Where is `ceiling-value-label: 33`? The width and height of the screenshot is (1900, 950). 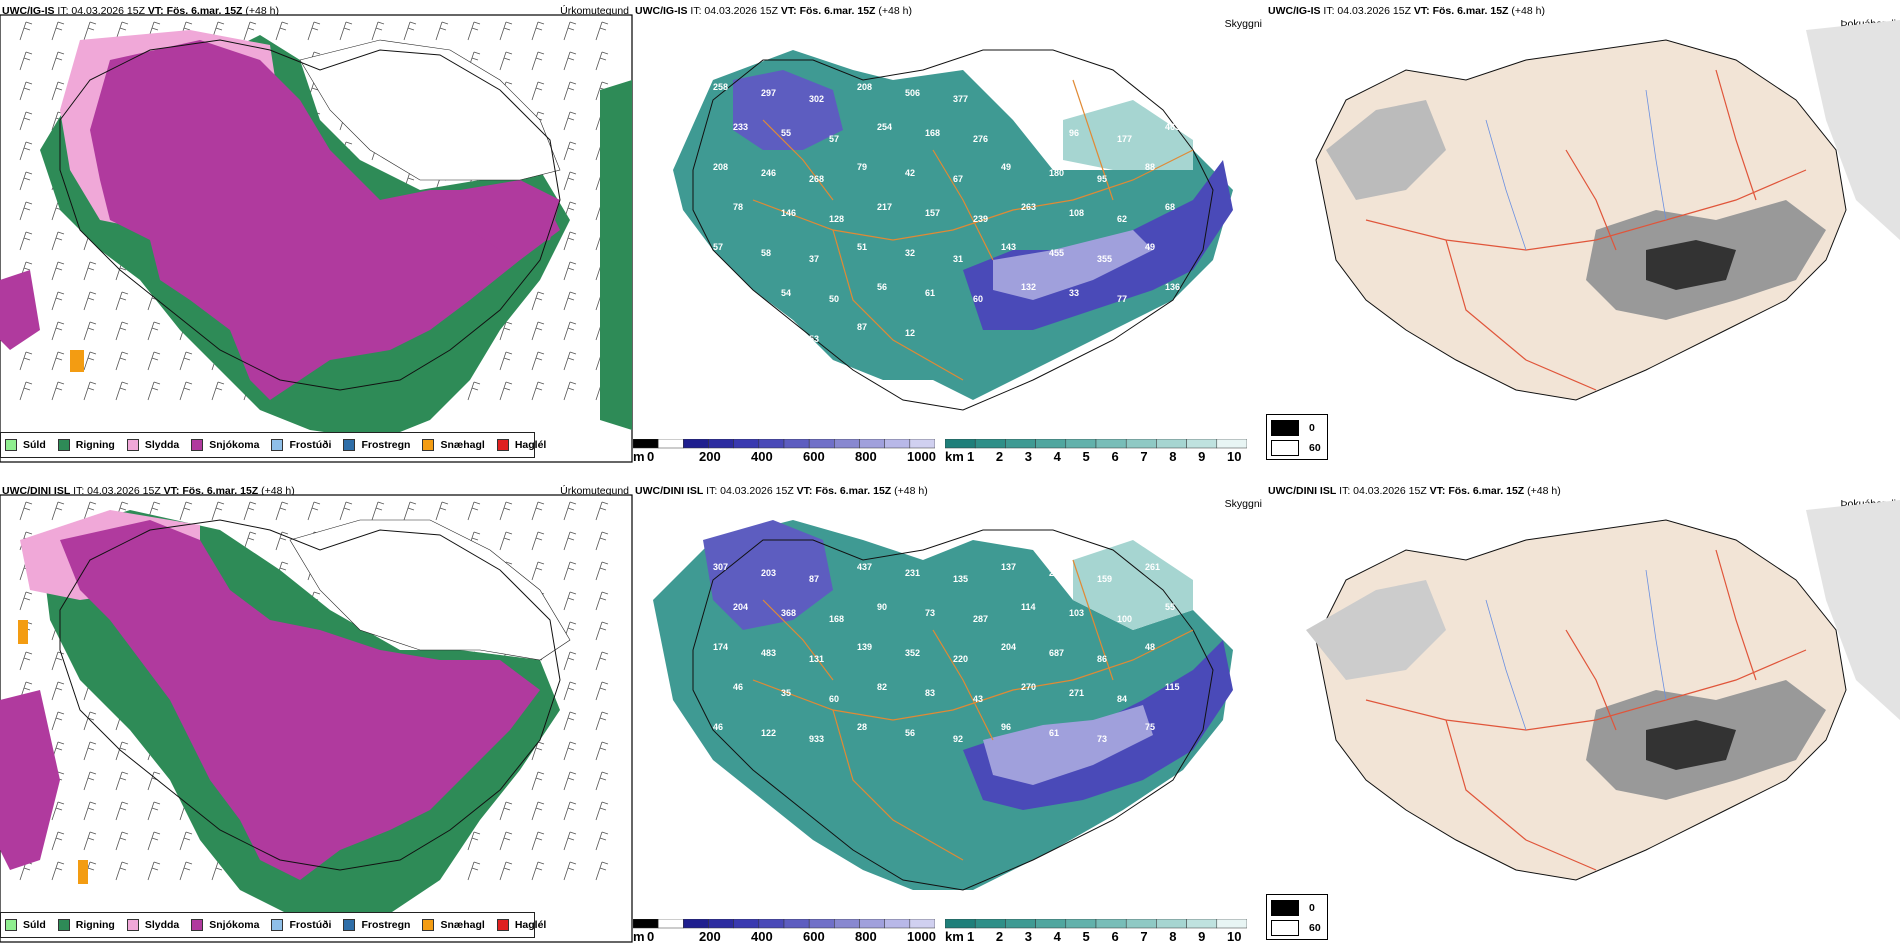
ceiling-value-label: 33 is located at coordinates (1074, 293).